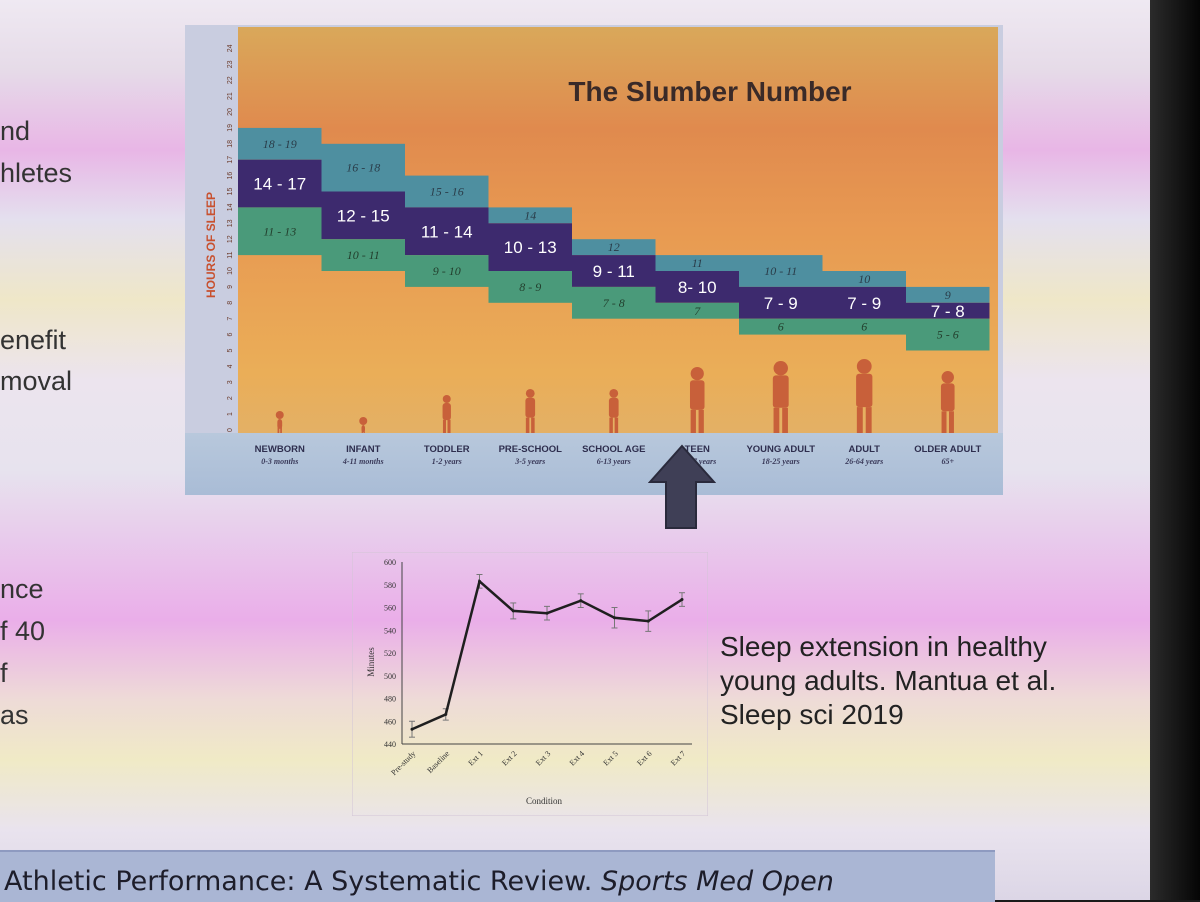  Describe the element at coordinates (280, 449) in the screenshot. I see `age-group-name: NEWBORN` at that location.